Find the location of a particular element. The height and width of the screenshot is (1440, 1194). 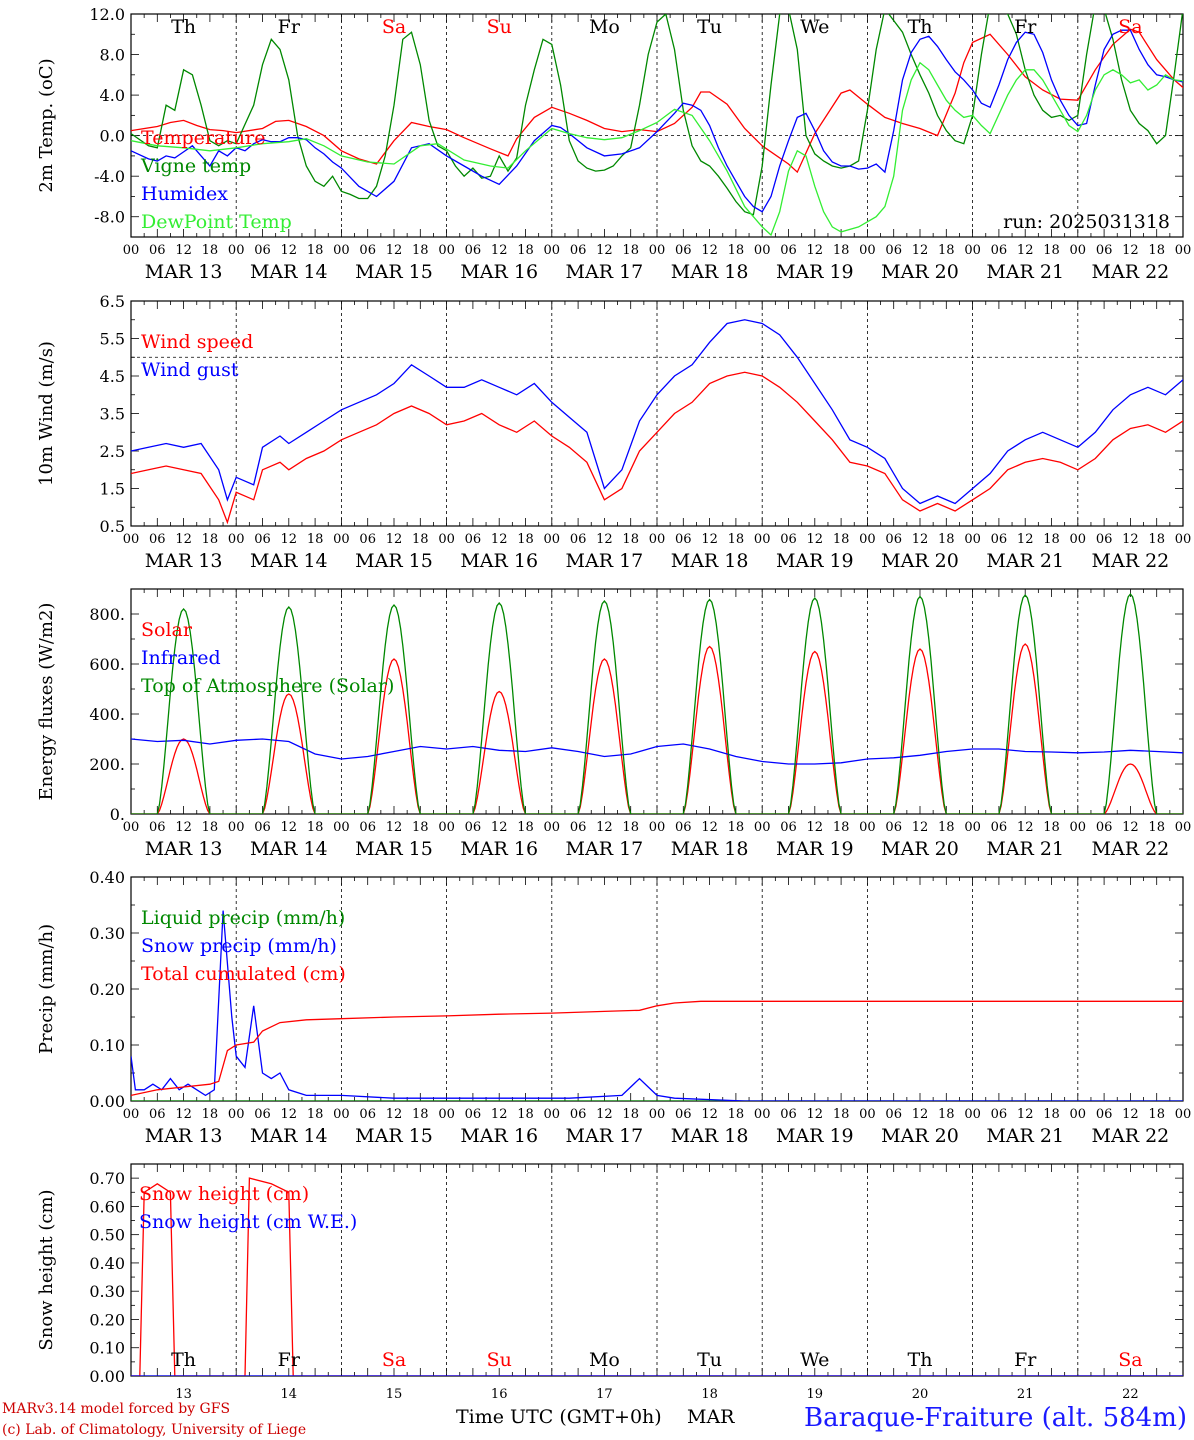

y-tick-label: 0.70 is located at coordinates (107, 1178).